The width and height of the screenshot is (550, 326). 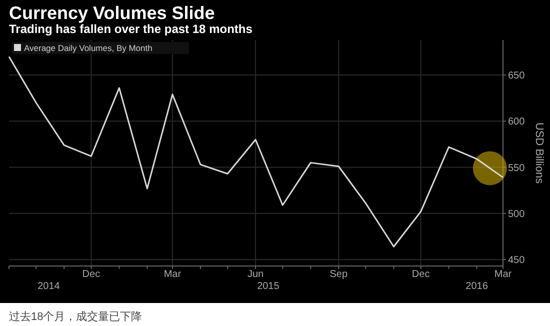 I want to click on text: 过去18个月，成交量已下降, so click(x=75, y=316).